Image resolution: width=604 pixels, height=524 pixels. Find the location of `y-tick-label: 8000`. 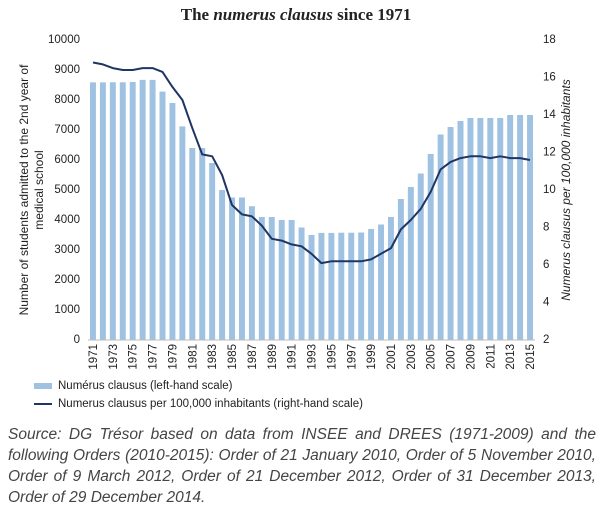

y-tick-label: 8000 is located at coordinates (67, 100).